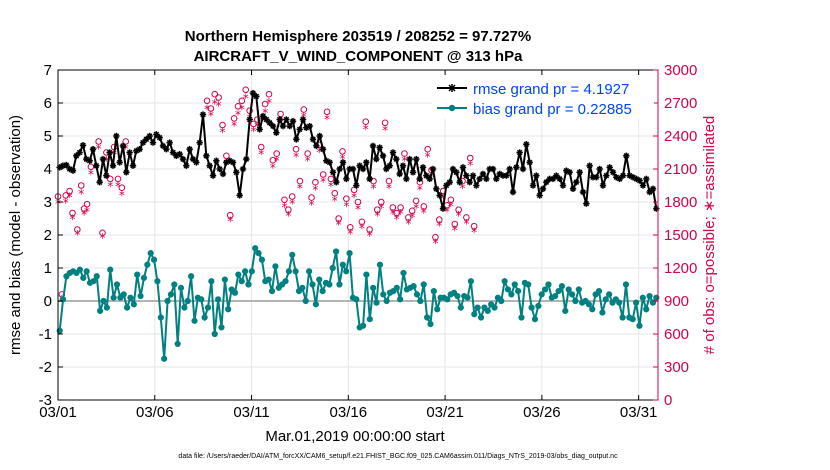 This screenshot has width=830, height=470. I want to click on right-y-tick-label: 900, so click(676, 301).